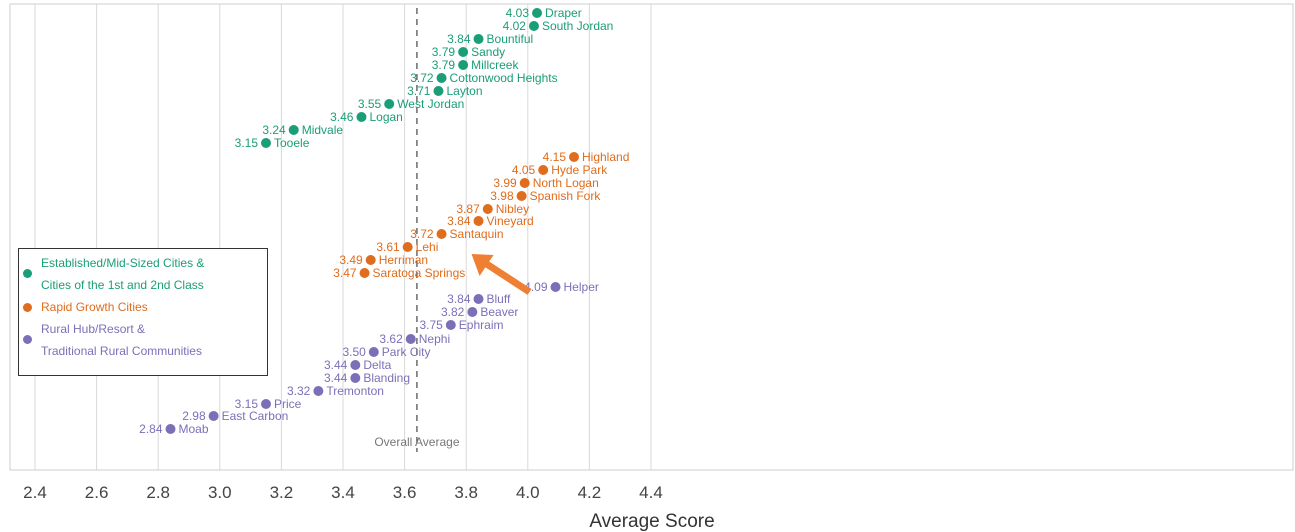  What do you see at coordinates (274, 130) in the screenshot?
I see `value-label: 3.24` at bounding box center [274, 130].